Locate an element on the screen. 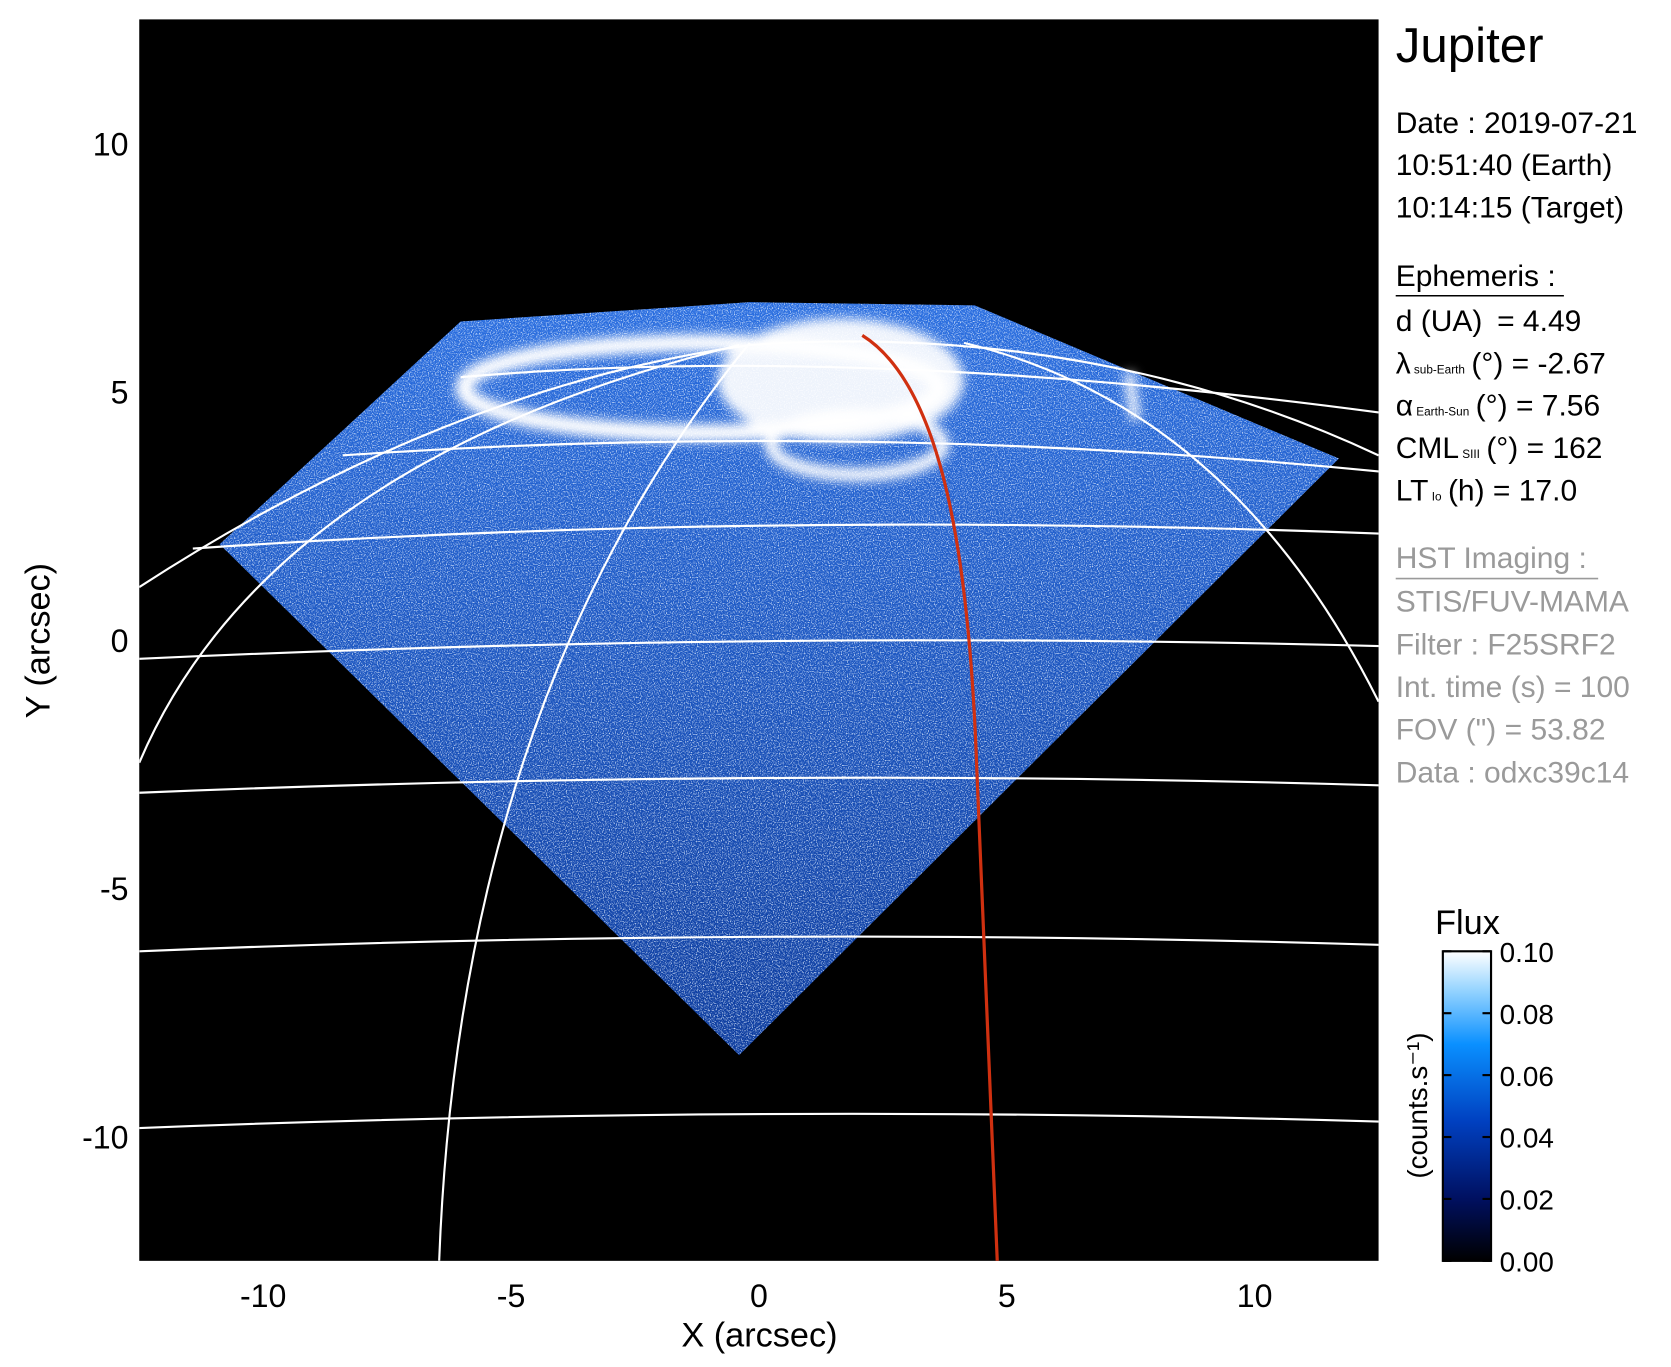 The image size is (1671, 1367). ephemeris-symbol: α is located at coordinates (1404, 406).